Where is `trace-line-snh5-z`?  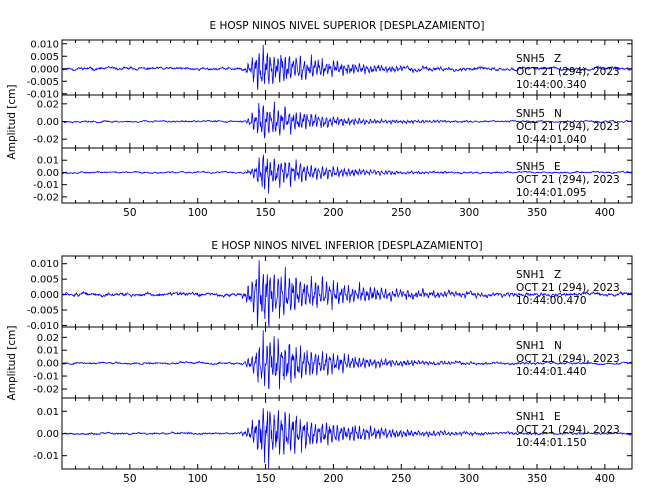 trace-line-snh5-z is located at coordinates (347, 67).